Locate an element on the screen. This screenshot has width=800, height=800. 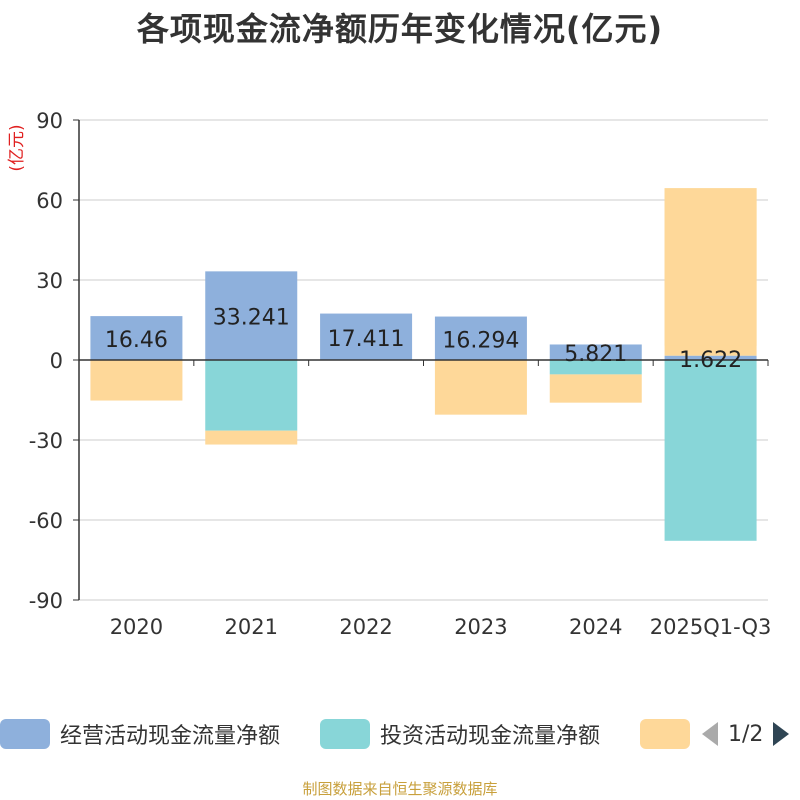
x-tick-label: 2021 is located at coordinates (251, 627).